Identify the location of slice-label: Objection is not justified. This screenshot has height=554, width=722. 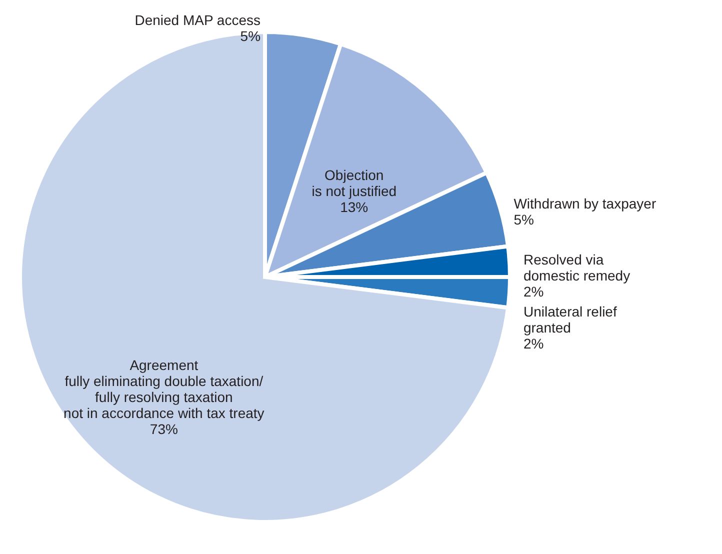
(354, 182).